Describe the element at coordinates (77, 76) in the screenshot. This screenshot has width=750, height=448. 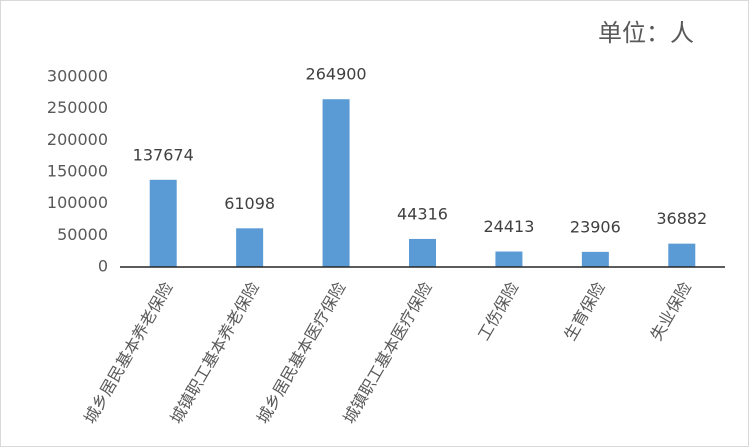
I see `y-tick-label: 300000` at that location.